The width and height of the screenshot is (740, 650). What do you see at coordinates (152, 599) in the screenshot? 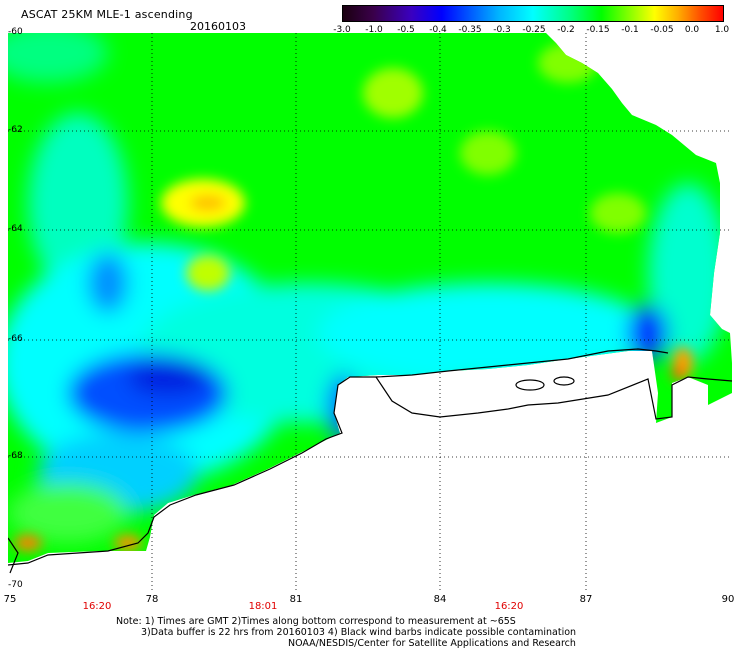
I see `lon-label: 78` at bounding box center [152, 599].